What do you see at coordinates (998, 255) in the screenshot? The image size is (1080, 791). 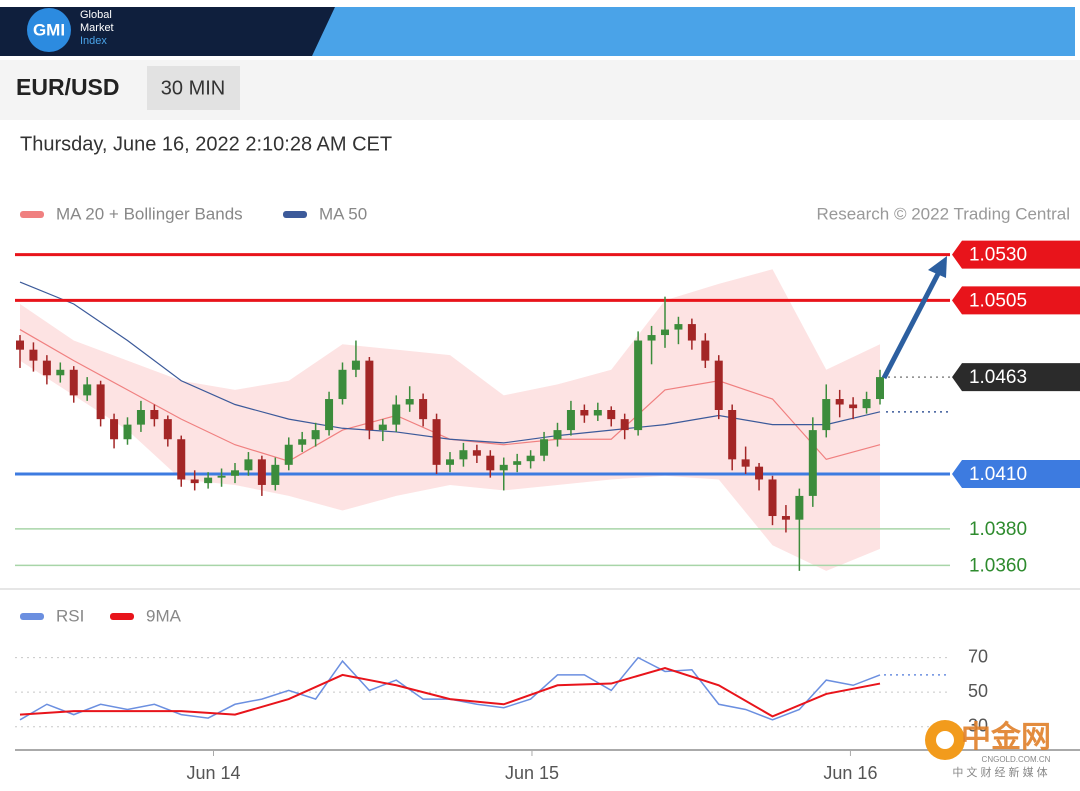 I see `level-label: 1.0530` at bounding box center [998, 255].